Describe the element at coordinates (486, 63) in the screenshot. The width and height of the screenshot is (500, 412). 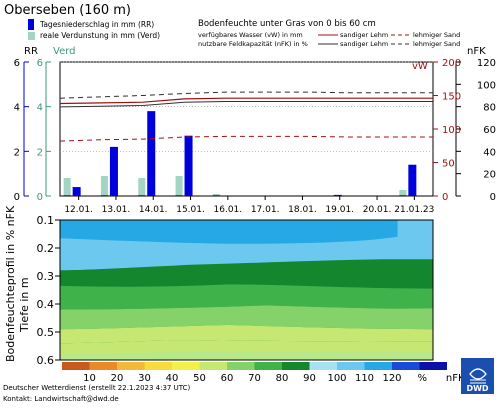
I see `nfk-tick-label: 120` at that location.